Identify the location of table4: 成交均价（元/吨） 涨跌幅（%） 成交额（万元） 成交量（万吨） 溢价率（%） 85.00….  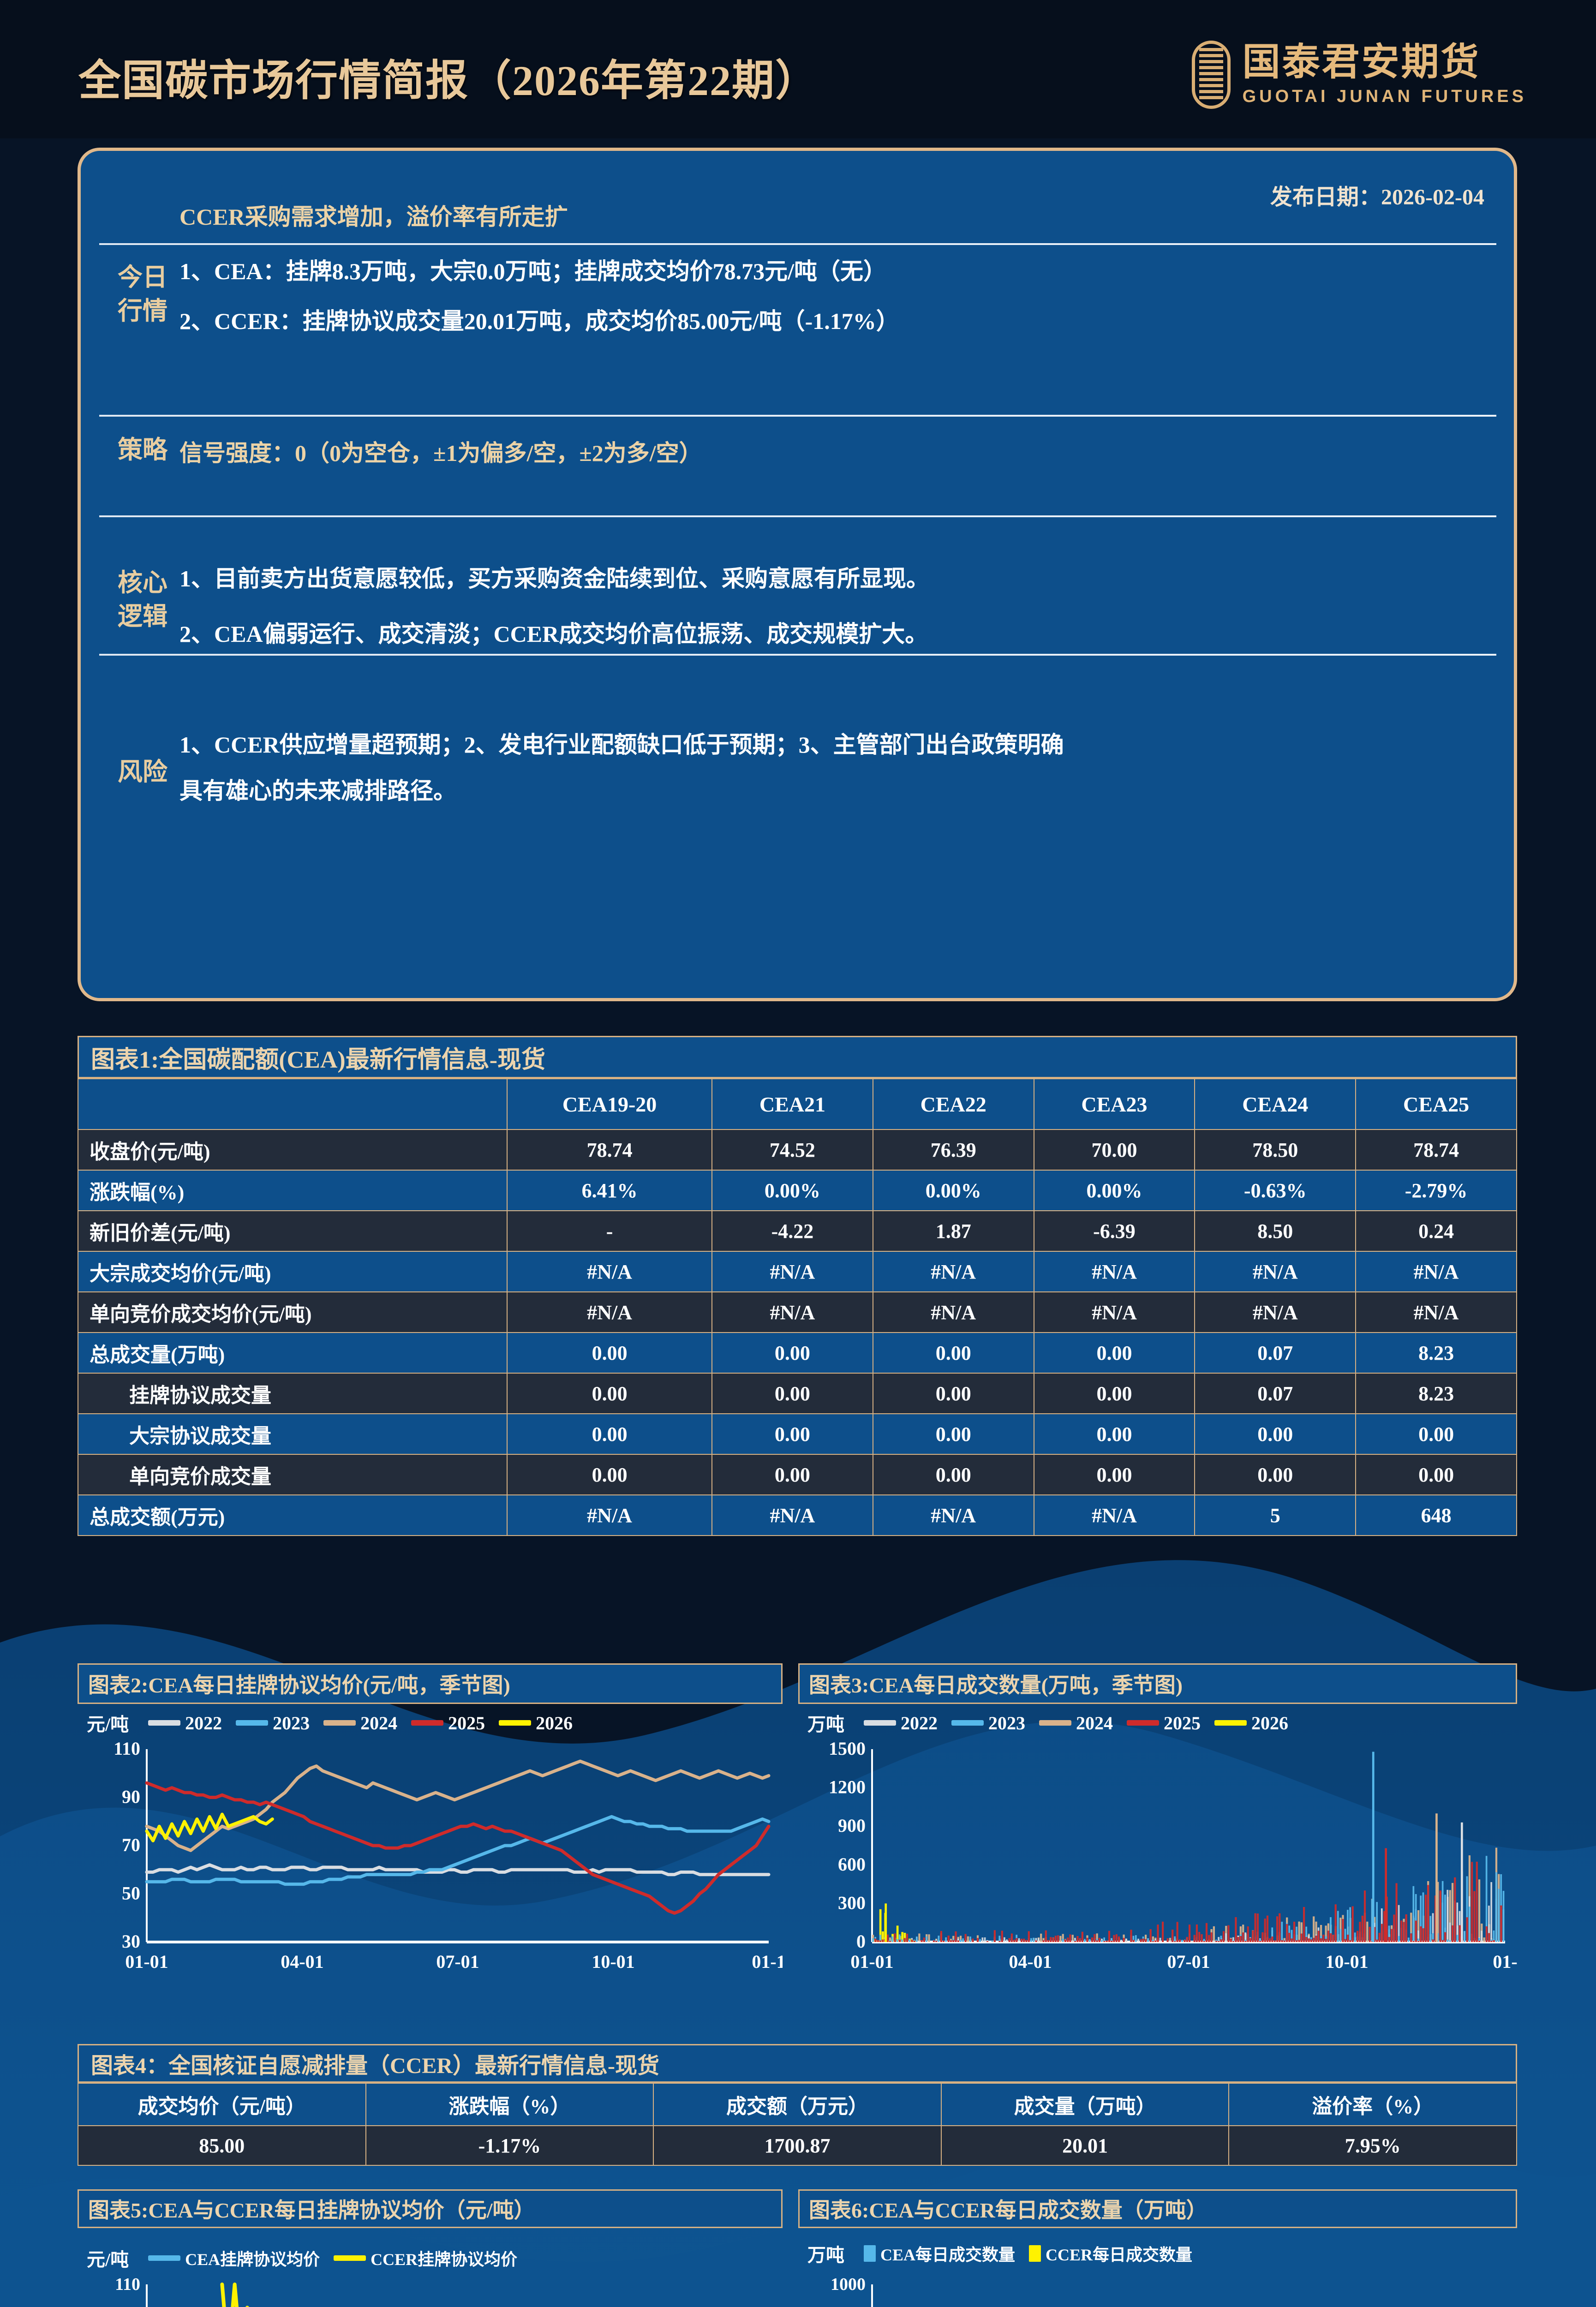
(797, 2124).